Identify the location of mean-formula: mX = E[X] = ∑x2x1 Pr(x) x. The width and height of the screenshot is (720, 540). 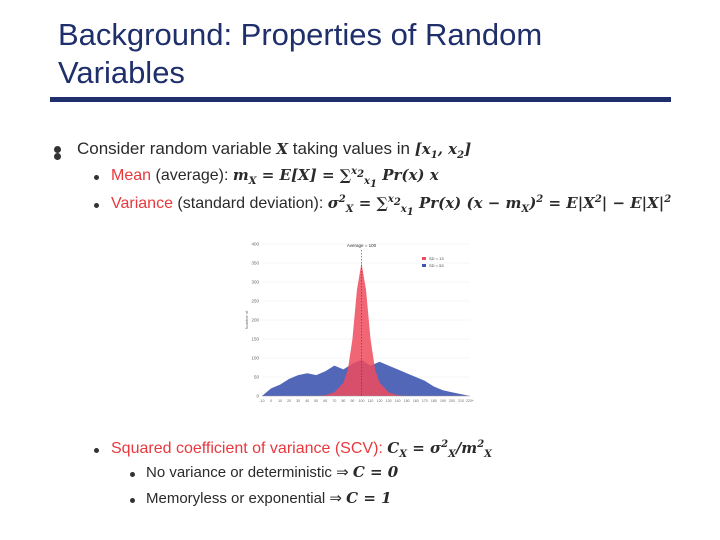
(335, 178).